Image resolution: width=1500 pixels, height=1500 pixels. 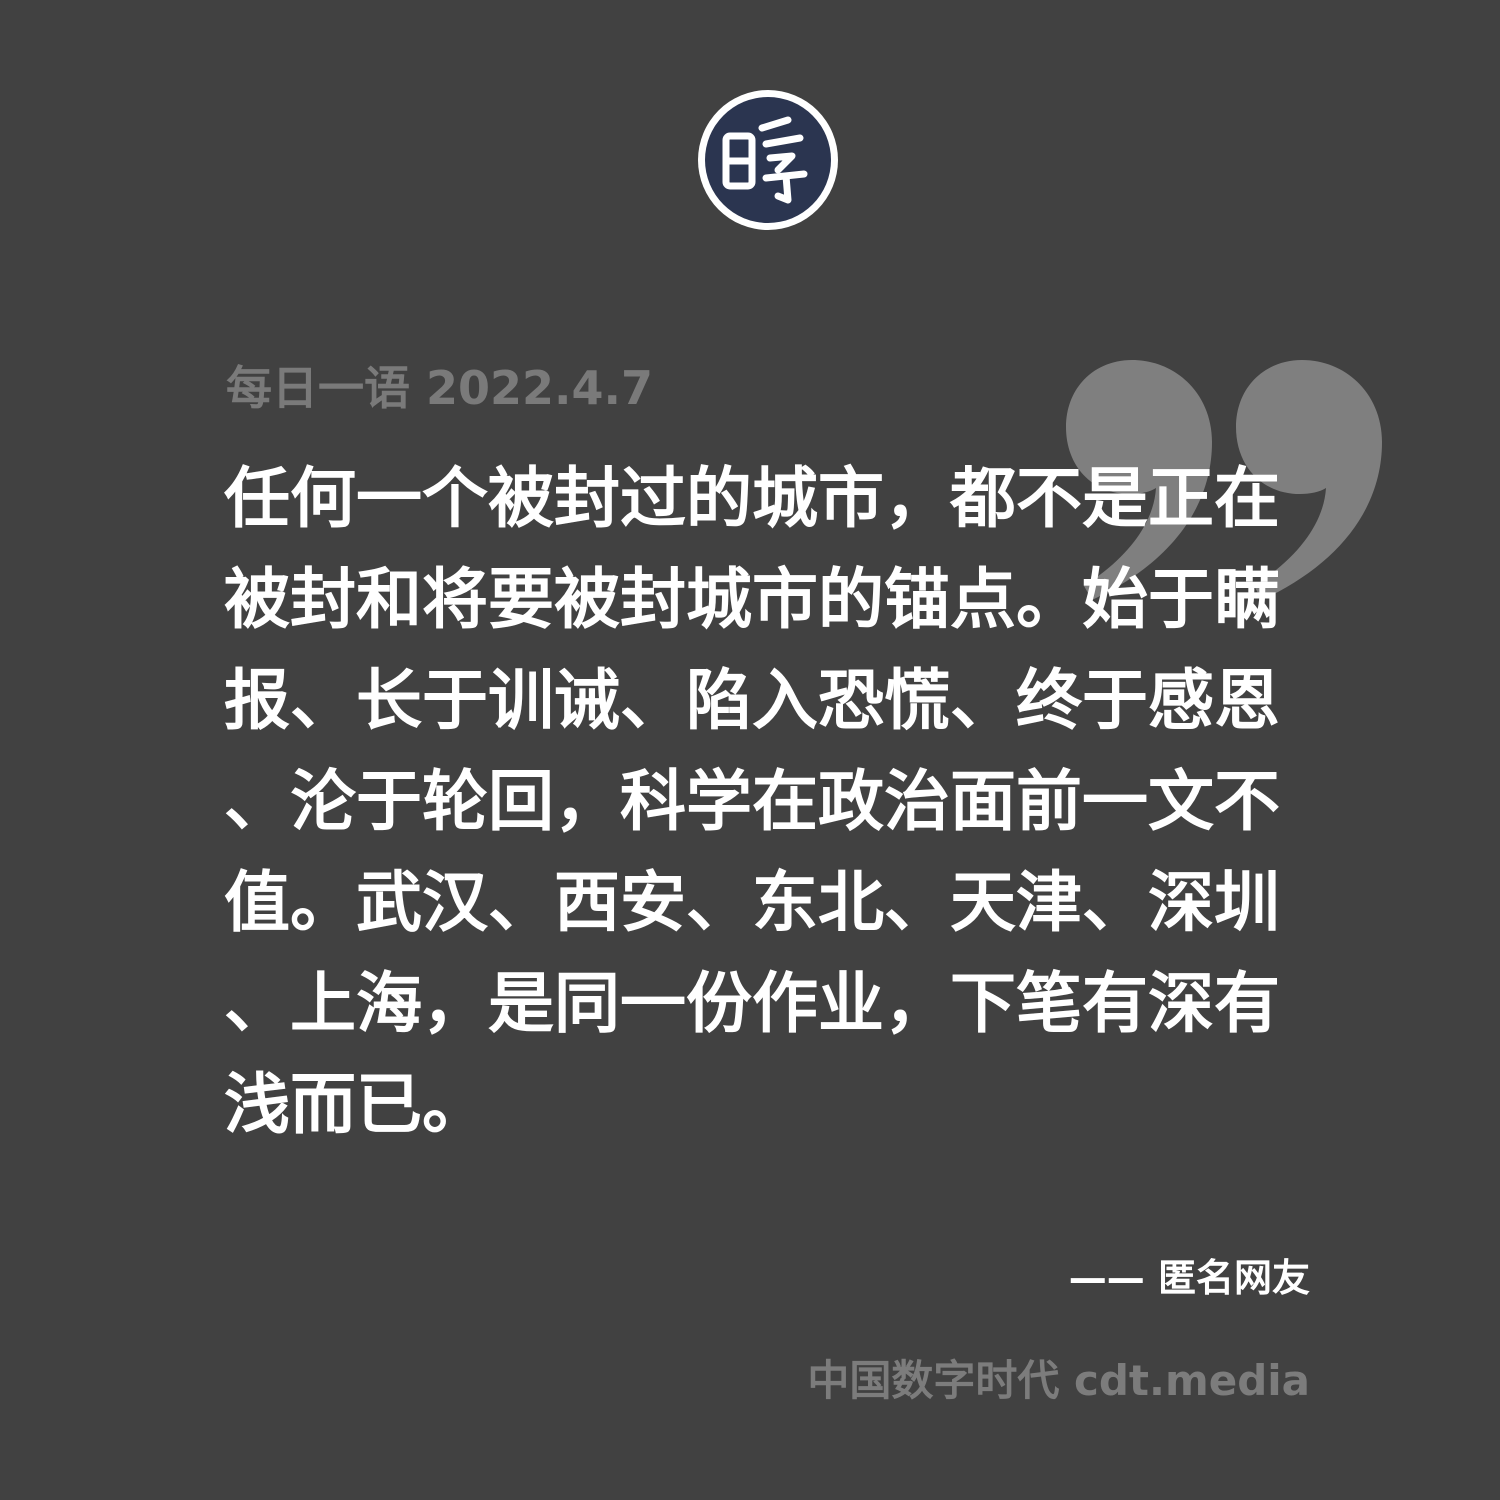 What do you see at coordinates (1224, 480) in the screenshot?
I see `closing-quote-icon` at bounding box center [1224, 480].